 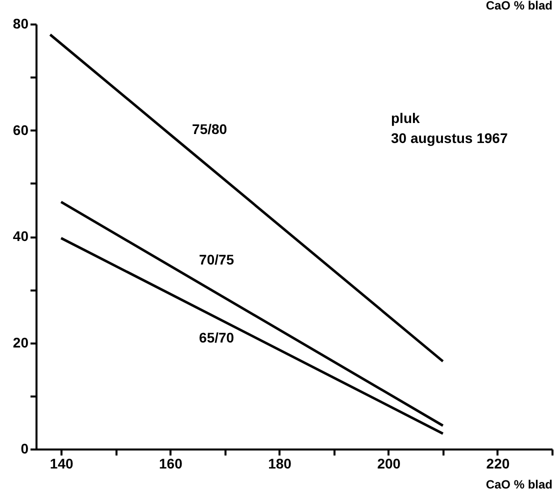 What do you see at coordinates (498, 464) in the screenshot?
I see `x-tick-label: 220` at bounding box center [498, 464].